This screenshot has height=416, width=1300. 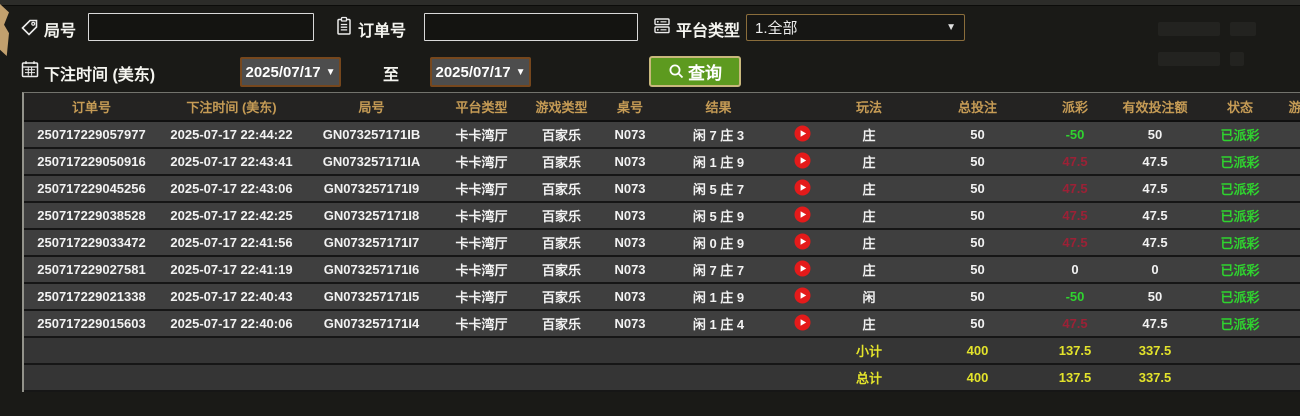 What do you see at coordinates (718, 107) in the screenshot?
I see `col-result: 结果` at bounding box center [718, 107].